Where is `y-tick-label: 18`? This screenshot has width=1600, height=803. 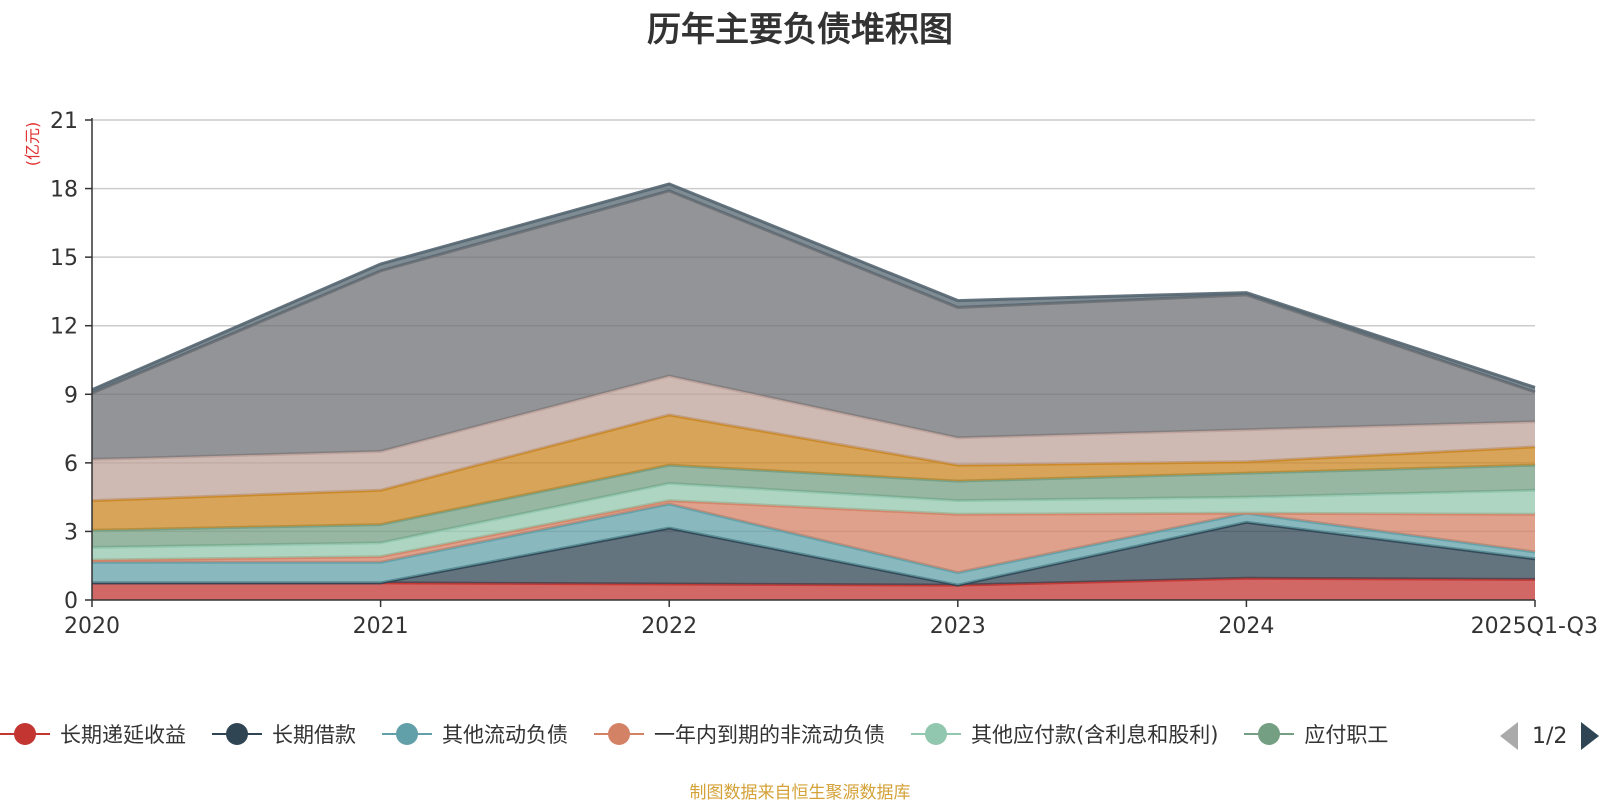 y-tick-label: 18 is located at coordinates (64, 190).